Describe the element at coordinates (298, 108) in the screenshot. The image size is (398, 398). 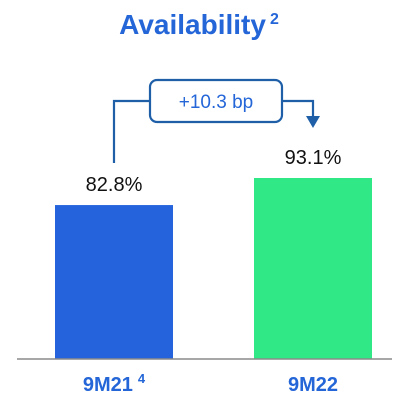
I see `delta-connector-right` at that location.